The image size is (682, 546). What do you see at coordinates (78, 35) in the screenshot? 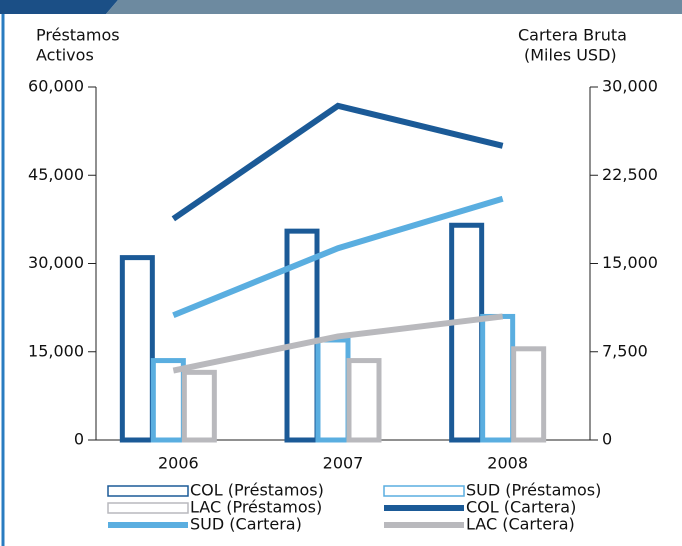
I see `y-axis-label: Préstamos` at bounding box center [78, 35].